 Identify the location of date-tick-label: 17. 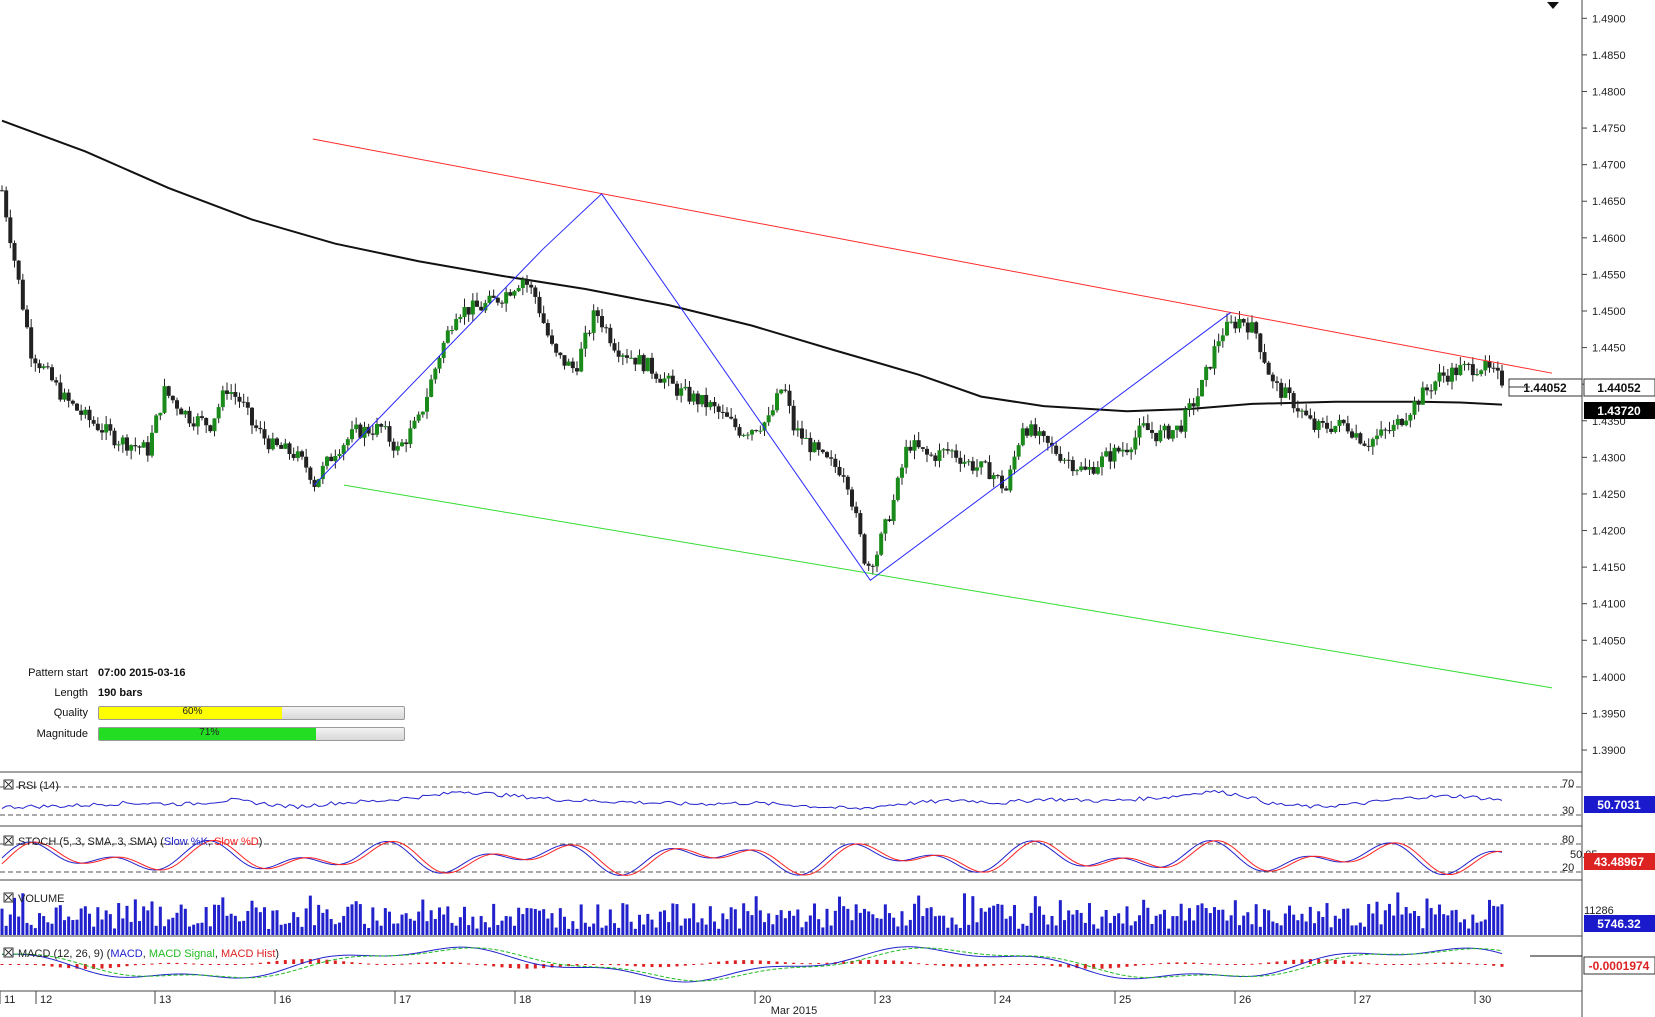
(405, 1000).